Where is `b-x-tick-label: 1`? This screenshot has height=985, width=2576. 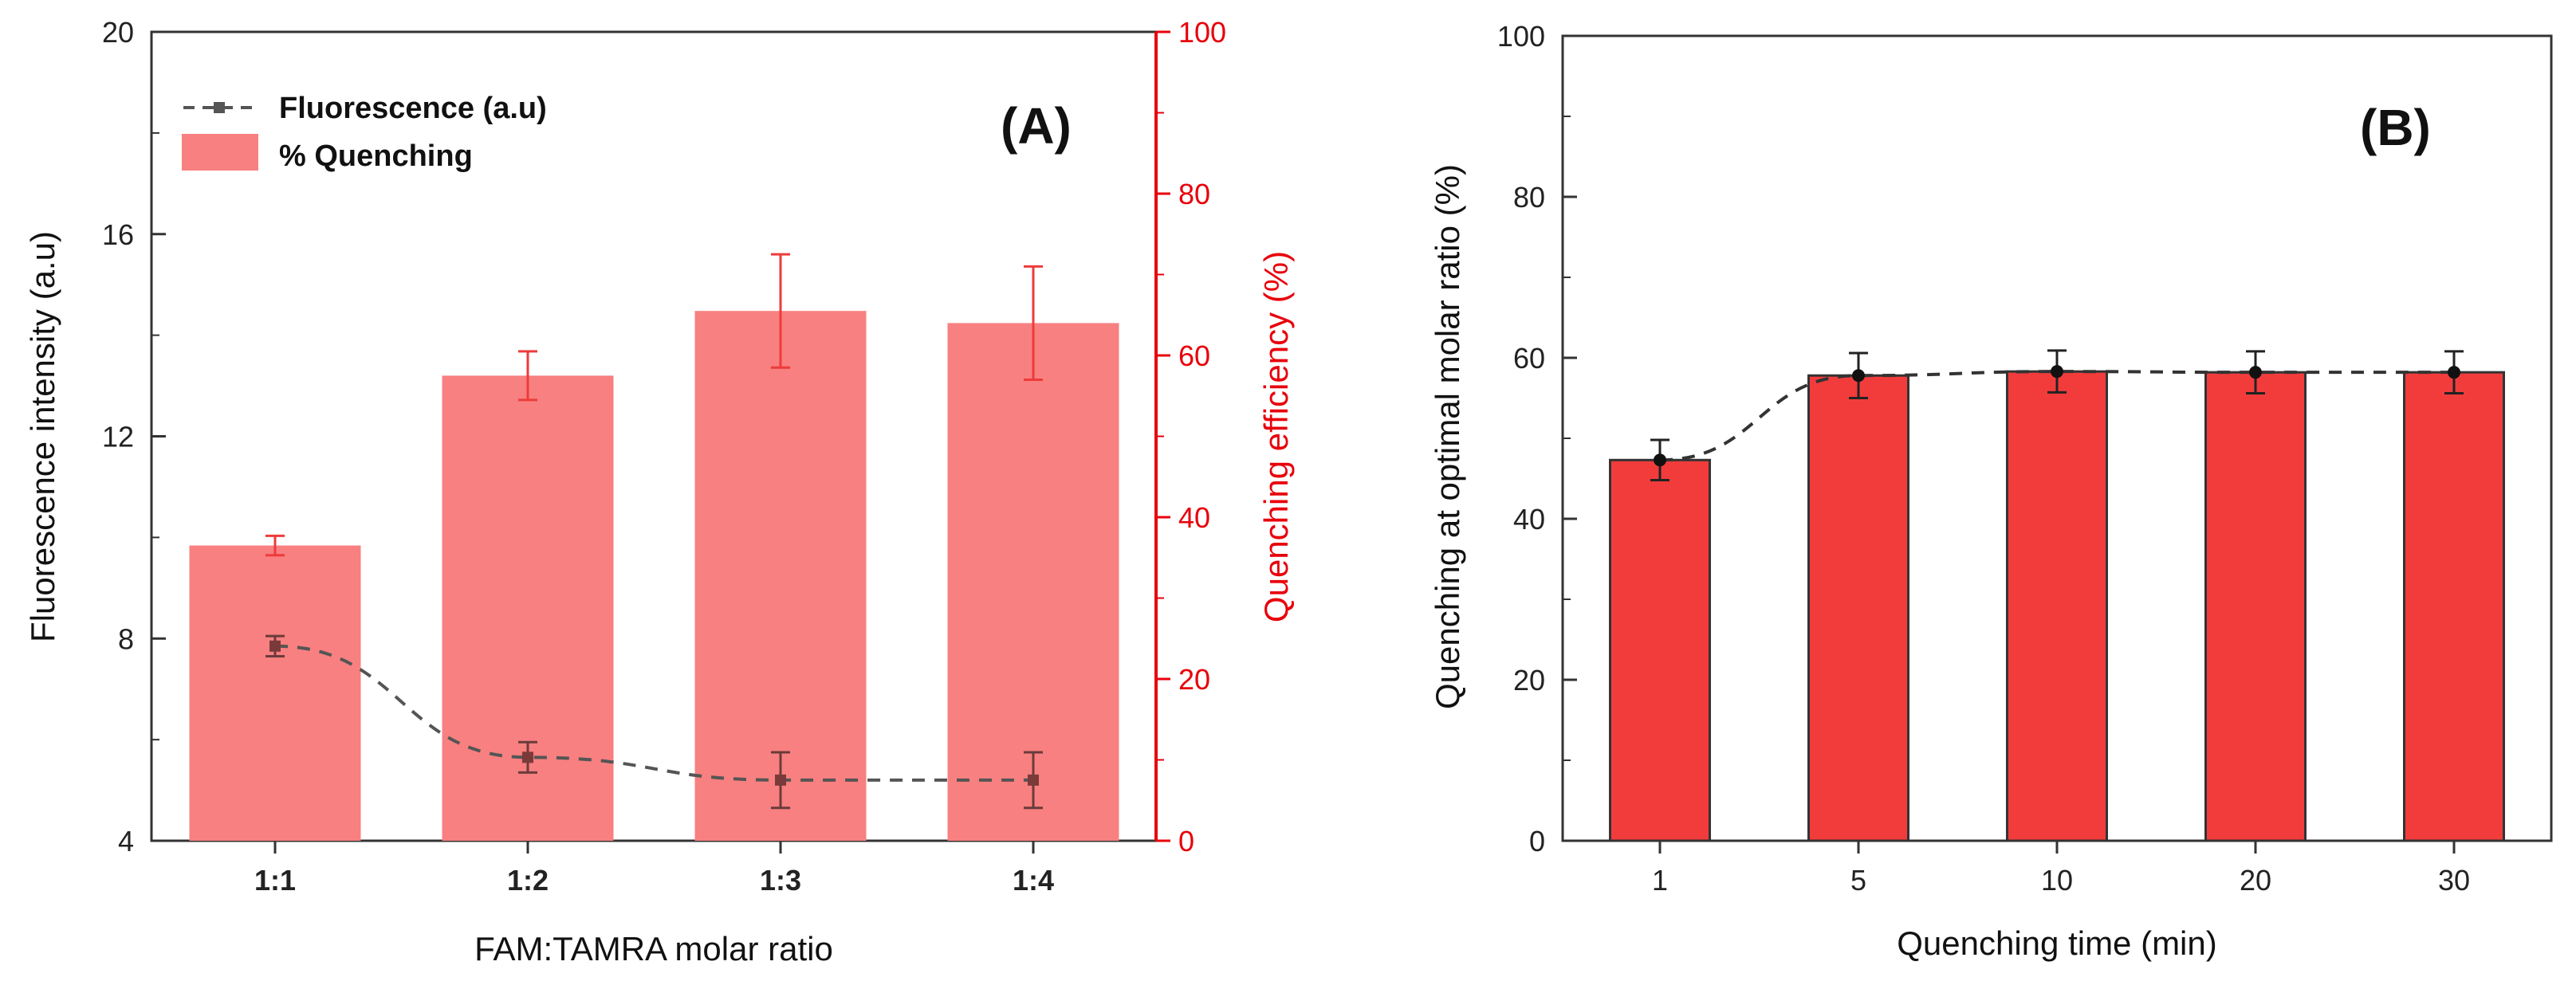
b-x-tick-label: 1 is located at coordinates (1660, 880).